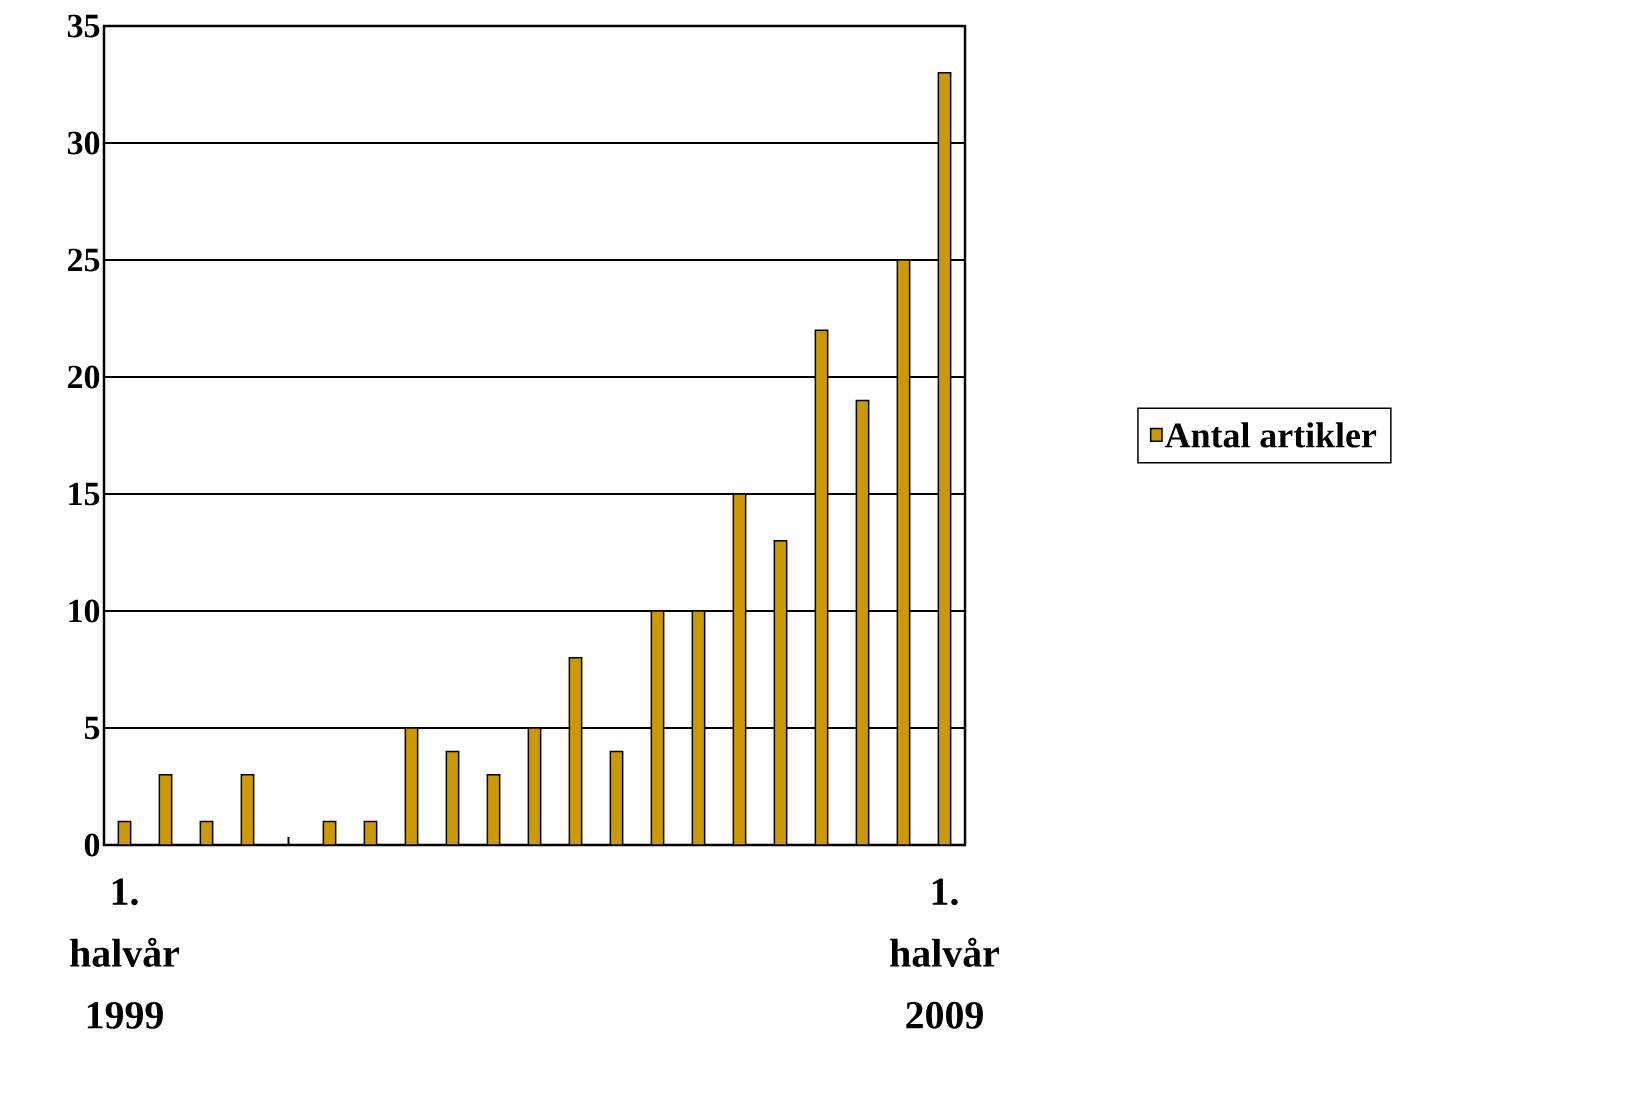 The image size is (1636, 1117). I want to click on y-tick-label: 20, so click(84, 377).